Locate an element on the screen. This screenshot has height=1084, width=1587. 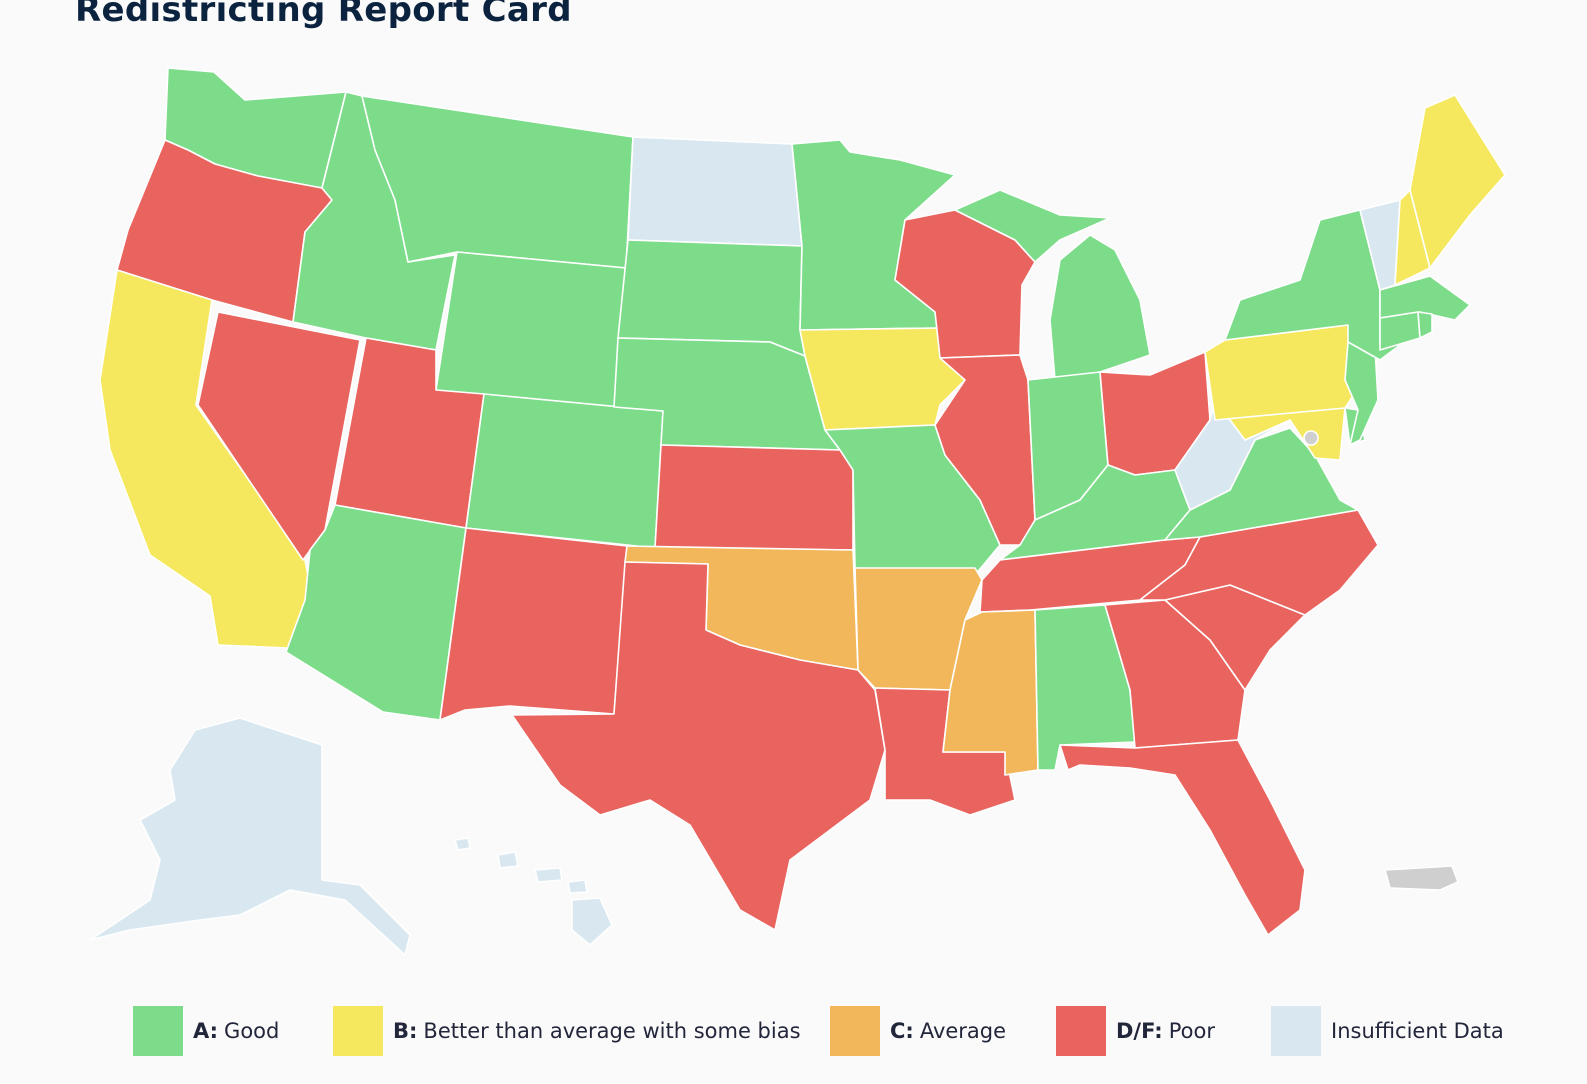
state-virginia is located at coordinates (1261, 484).